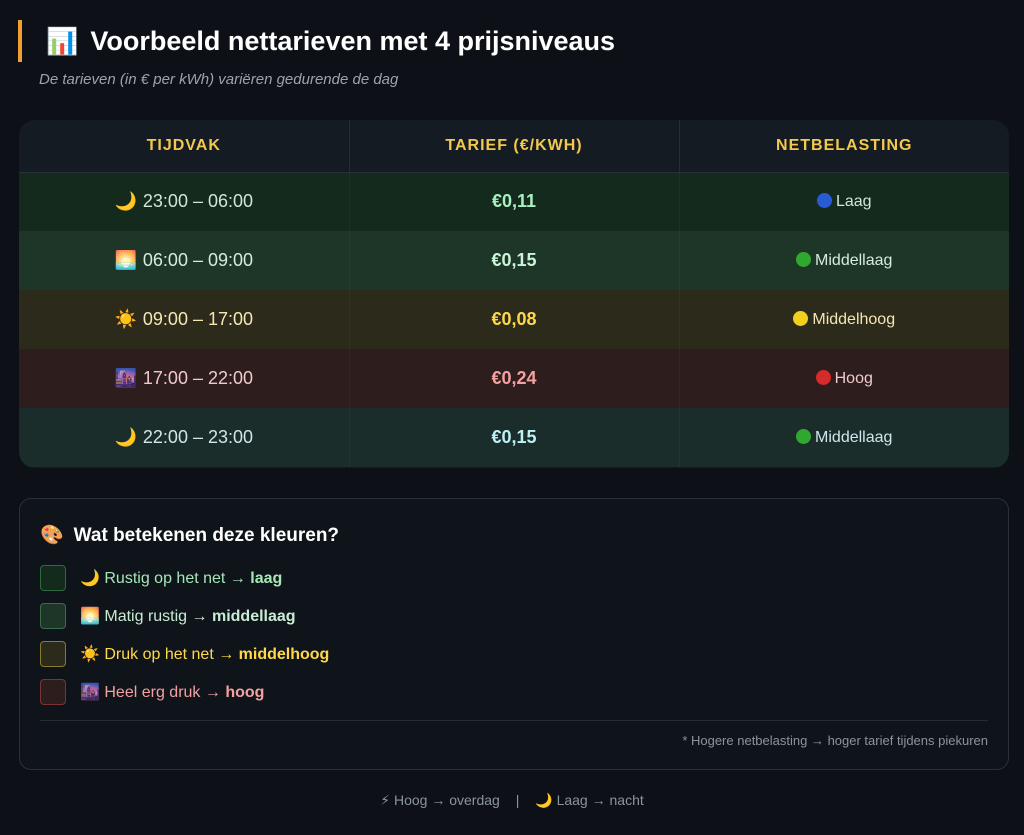 Image resolution: width=1024 pixels, height=835 pixels. I want to click on legend-title: 🎨 Wat betekenen deze kleuren?, so click(189, 535).